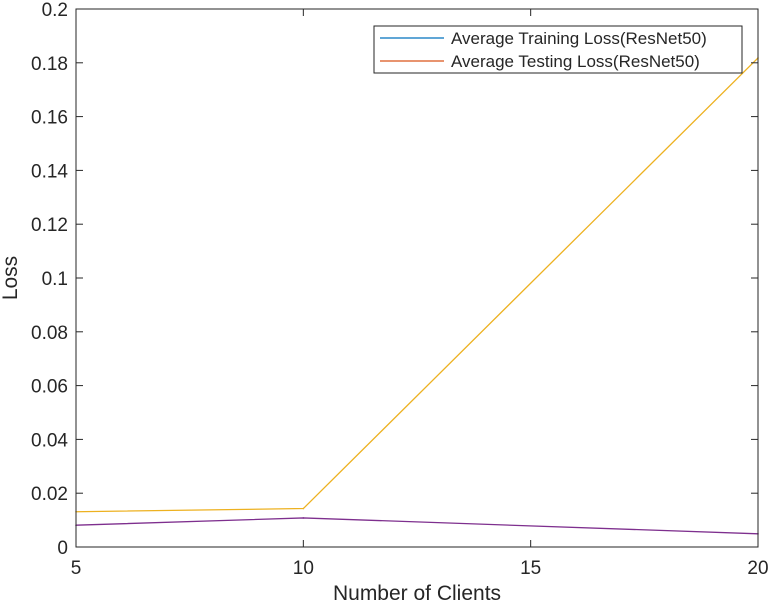 The width and height of the screenshot is (772, 603). What do you see at coordinates (11, 278) in the screenshot?
I see `y-axis-label: Loss` at bounding box center [11, 278].